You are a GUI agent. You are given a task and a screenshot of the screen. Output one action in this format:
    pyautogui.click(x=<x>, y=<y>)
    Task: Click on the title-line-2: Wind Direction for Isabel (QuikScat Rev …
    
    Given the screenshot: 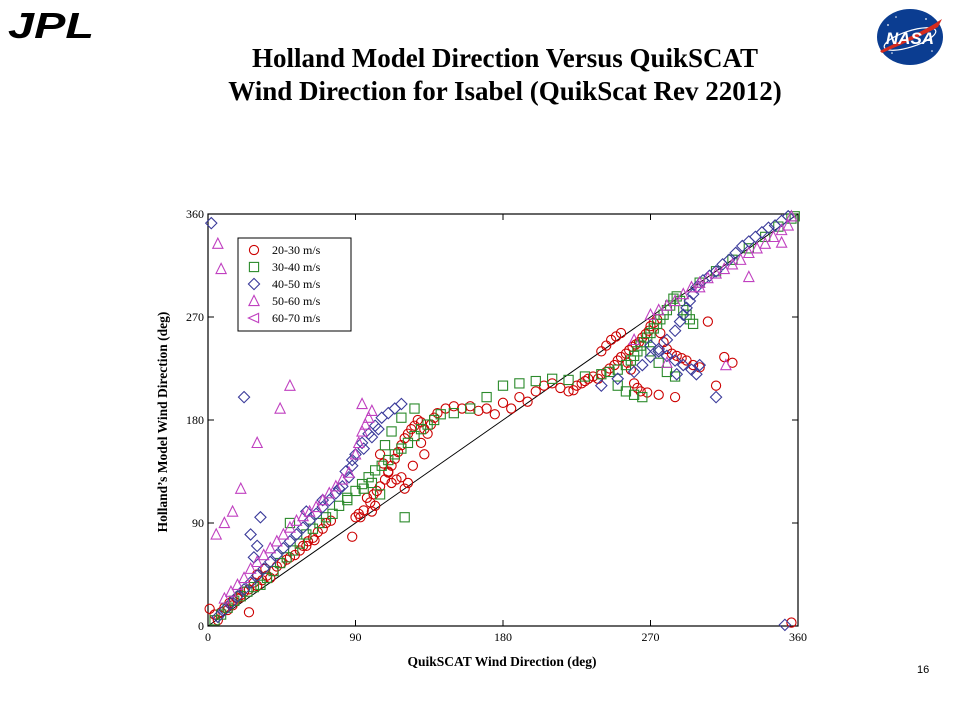 What is the action you would take?
    pyautogui.click(x=505, y=91)
    